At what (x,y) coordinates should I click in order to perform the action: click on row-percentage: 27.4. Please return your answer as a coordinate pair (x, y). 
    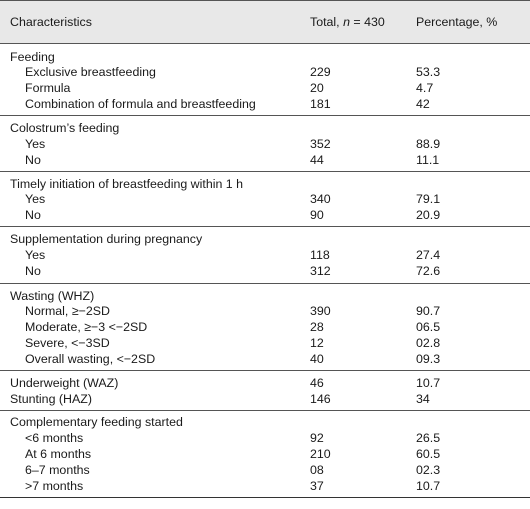
    Looking at the image, I should click on (428, 255).